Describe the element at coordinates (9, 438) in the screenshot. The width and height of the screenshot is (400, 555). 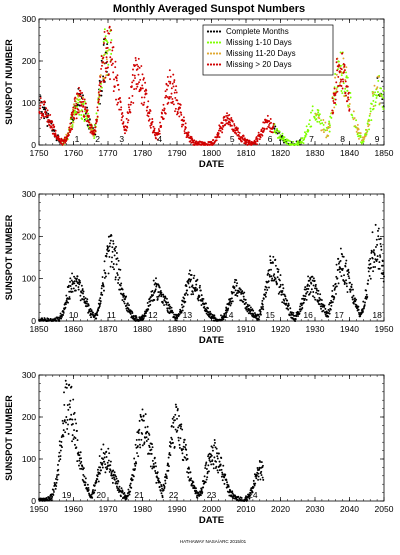
I see `y-axis-label: SUNSPOT NUMBER` at that location.